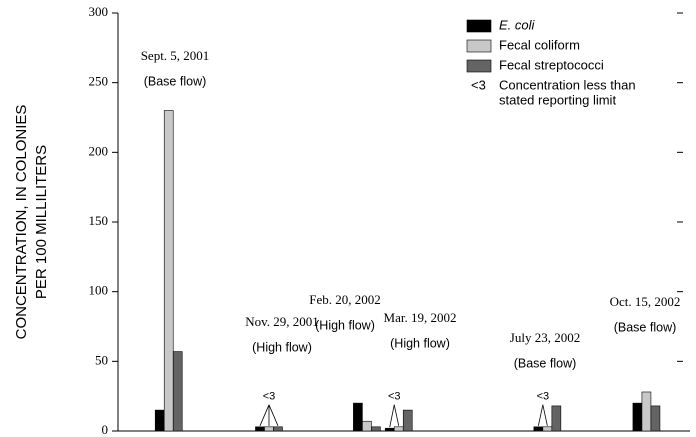 The image size is (696, 437). Describe the element at coordinates (545, 337) in the screenshot. I see `category-label: July 23, 2002` at that location.